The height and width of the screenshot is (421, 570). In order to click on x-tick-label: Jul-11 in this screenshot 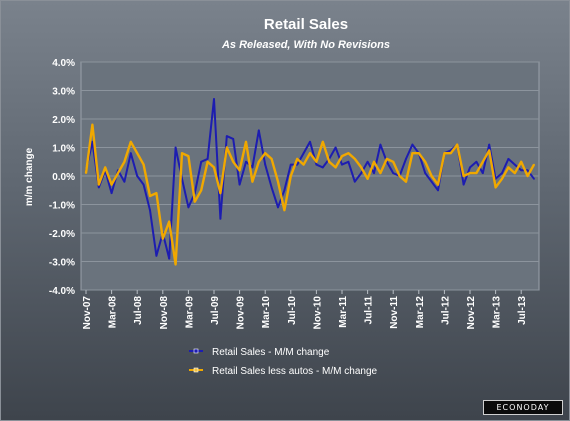, I will do `click(369, 310)`.